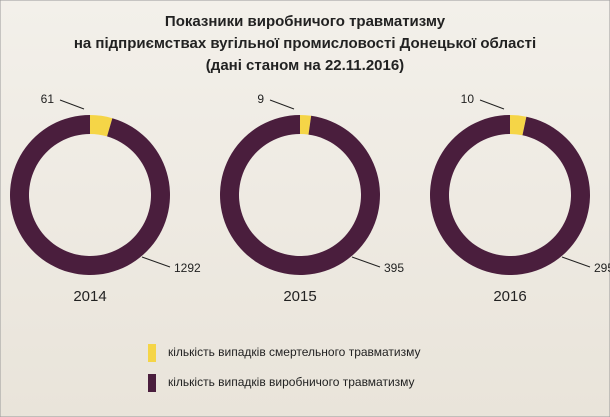 The image size is (610, 417). What do you see at coordinates (509, 296) in the screenshot?
I see `year-label: 2016` at bounding box center [509, 296].